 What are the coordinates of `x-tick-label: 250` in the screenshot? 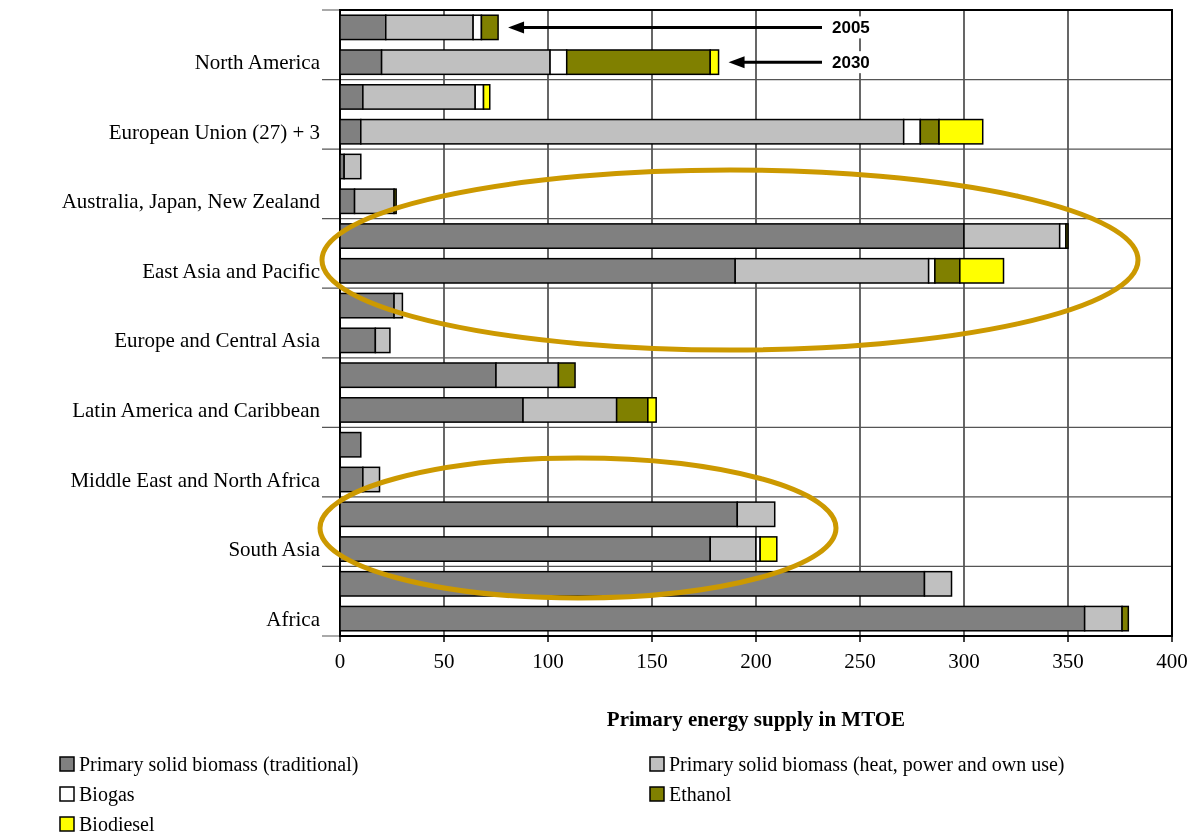 It's located at (860, 661).